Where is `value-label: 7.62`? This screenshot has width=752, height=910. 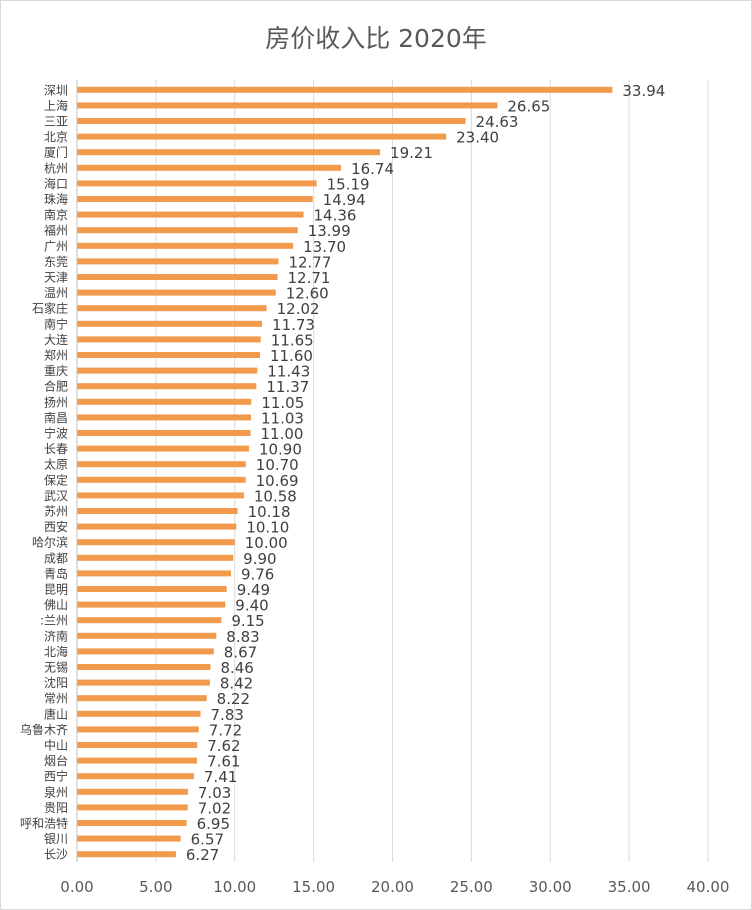
value-label: 7.62 is located at coordinates (223, 746).